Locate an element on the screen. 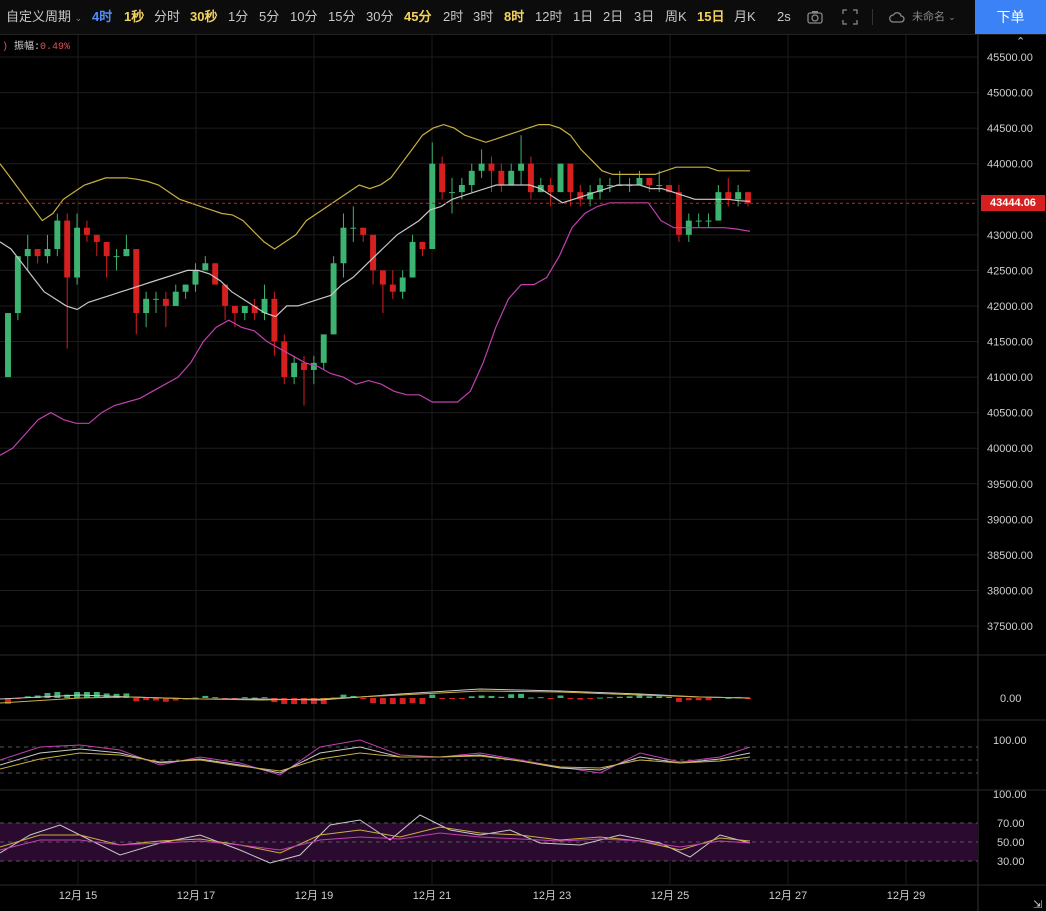 The height and width of the screenshot is (911, 1046). period-tab-19: 月K is located at coordinates (745, 16).